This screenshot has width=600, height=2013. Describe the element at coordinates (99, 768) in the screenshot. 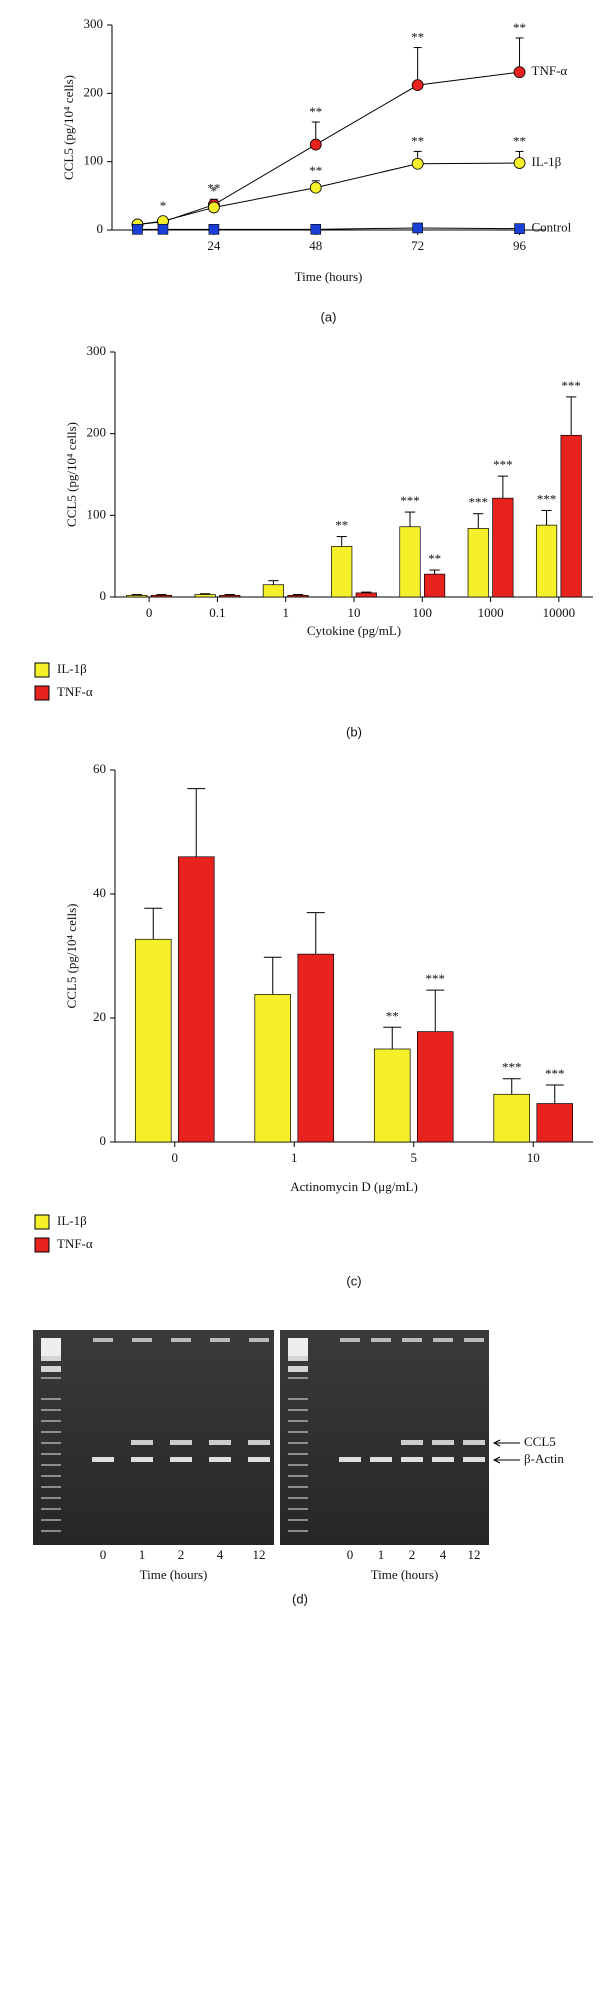

I see `y-tick-label: 60` at that location.